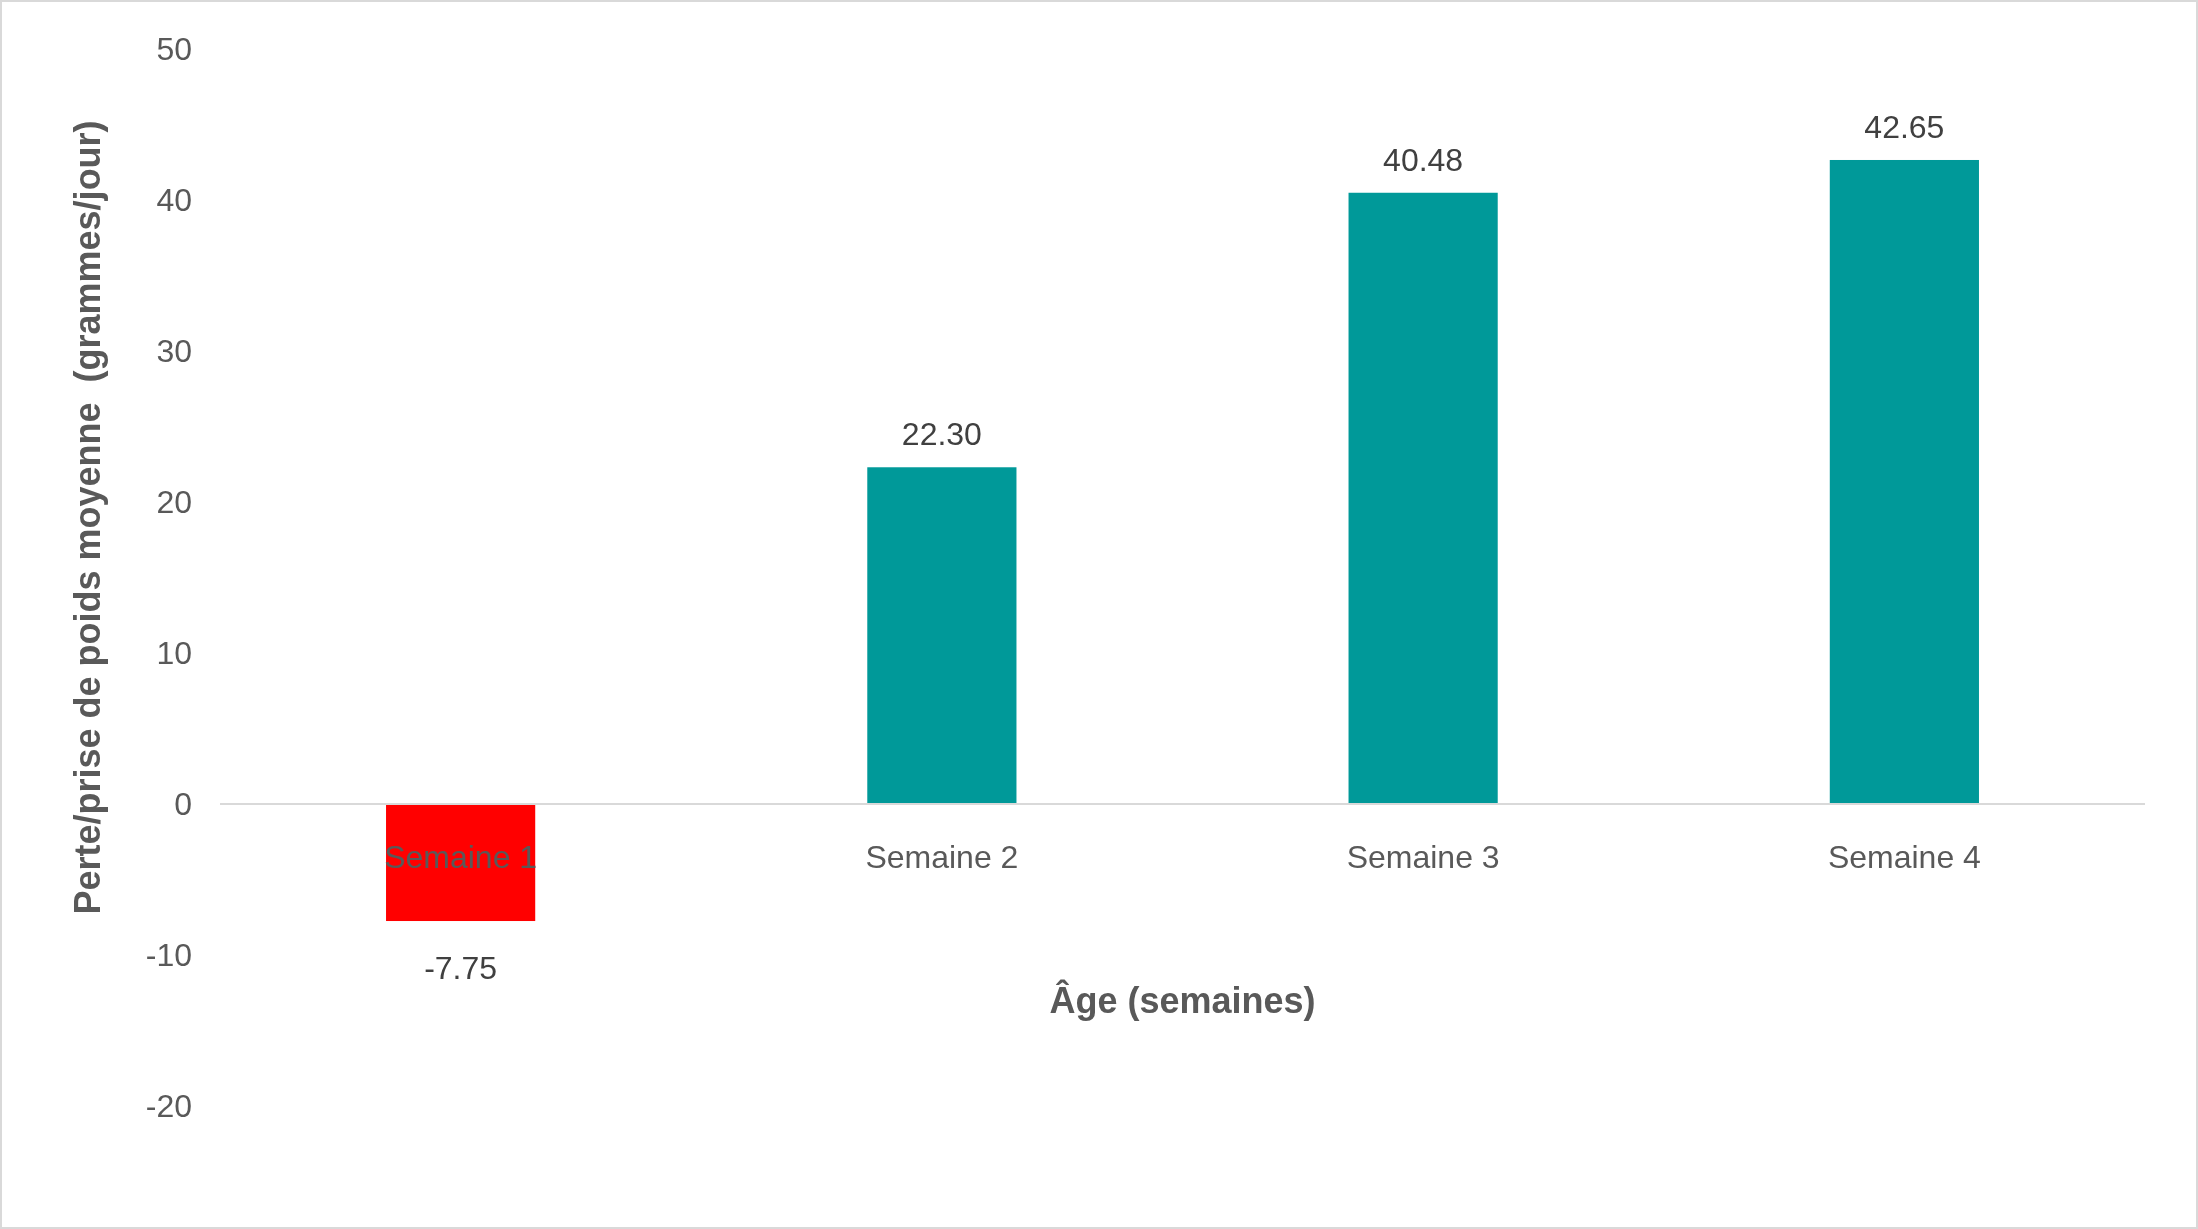  I want to click on y-tick-label: 40, so click(174, 199).